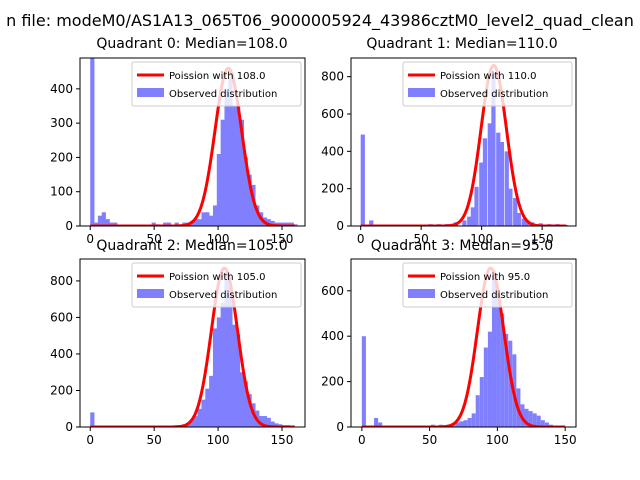 The height and width of the screenshot is (480, 640). What do you see at coordinates (217, 277) in the screenshot?
I see `legend-poisson-label: Poission with 105.0` at bounding box center [217, 277].